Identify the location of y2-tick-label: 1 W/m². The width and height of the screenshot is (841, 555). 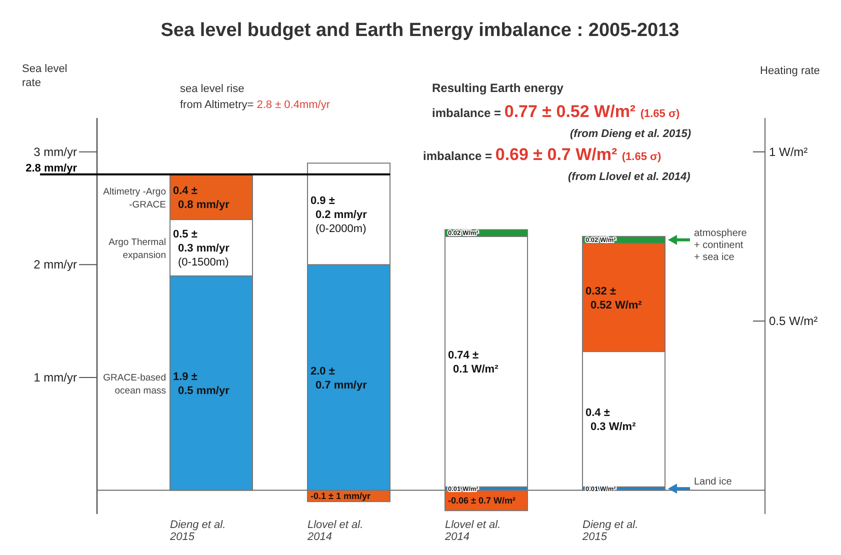
(788, 151).